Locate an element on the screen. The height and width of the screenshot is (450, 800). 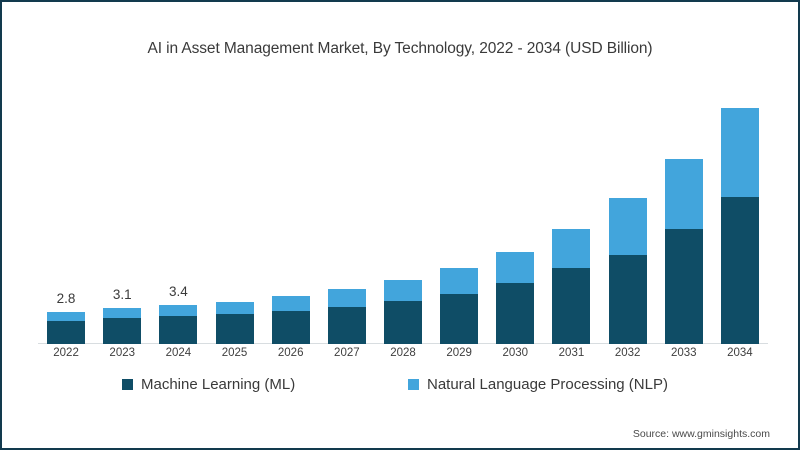
bar-2024: 3.4 is located at coordinates (178, 314).